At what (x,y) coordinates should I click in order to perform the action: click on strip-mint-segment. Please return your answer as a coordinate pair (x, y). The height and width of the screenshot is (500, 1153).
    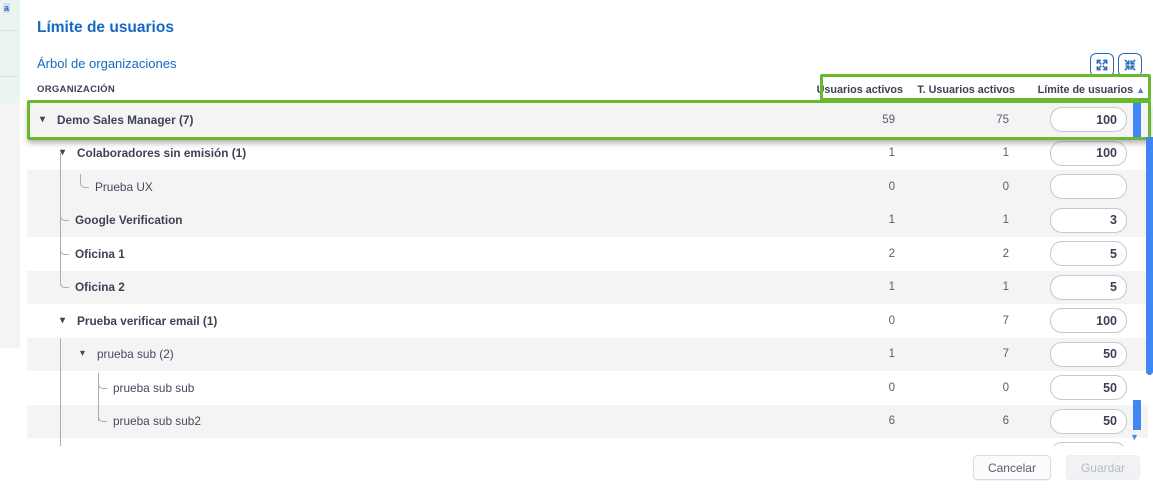
    Looking at the image, I should click on (10, 51).